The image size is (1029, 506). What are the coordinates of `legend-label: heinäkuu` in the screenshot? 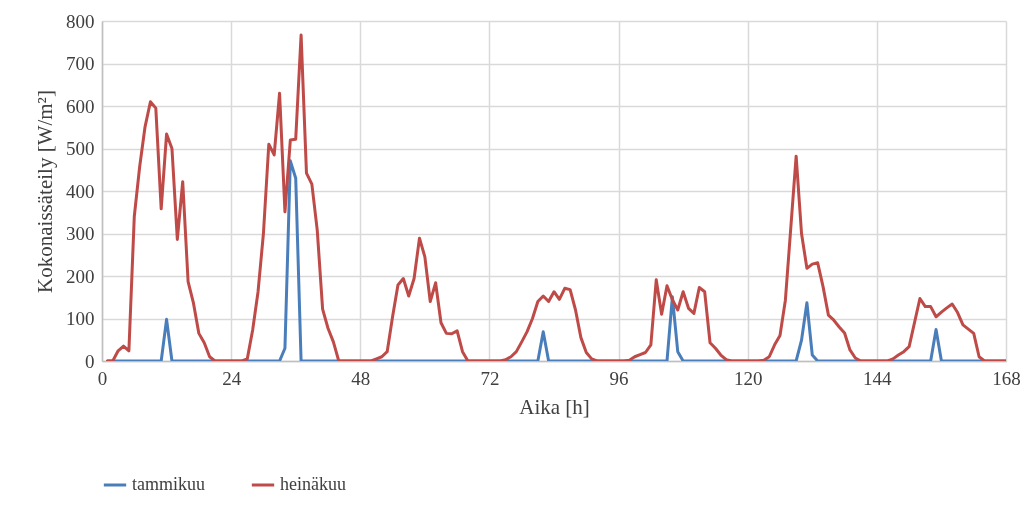 It's located at (313, 484).